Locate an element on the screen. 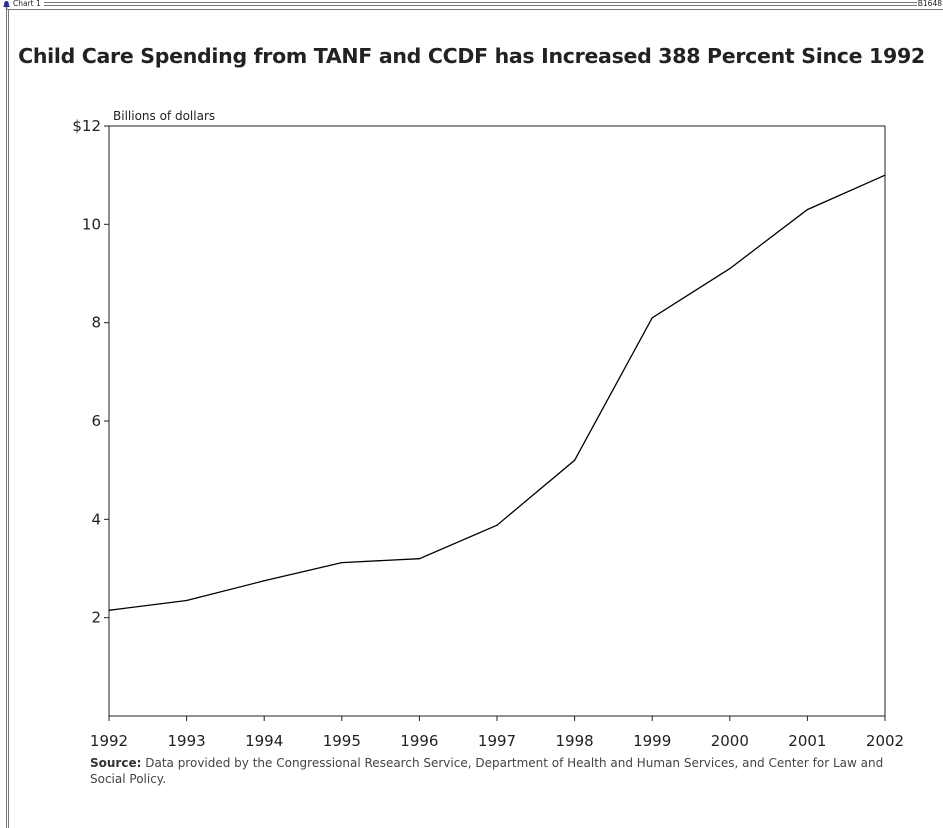 The height and width of the screenshot is (828, 943). document-code: B1648 is located at coordinates (929, 4).